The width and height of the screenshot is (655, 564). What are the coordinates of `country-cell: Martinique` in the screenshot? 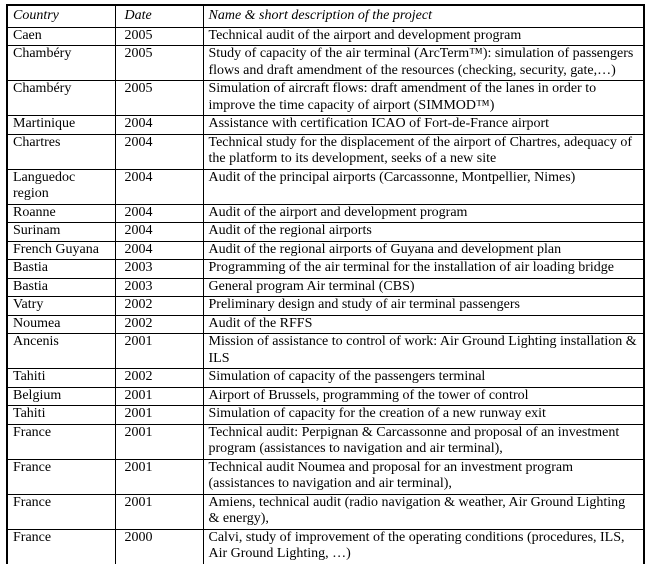 It's located at (61, 125).